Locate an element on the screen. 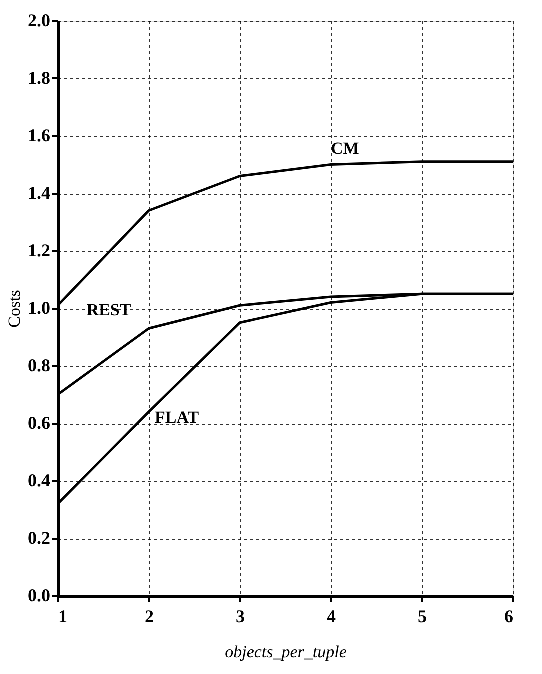 The height and width of the screenshot is (674, 542). series-label: CM is located at coordinates (345, 148).